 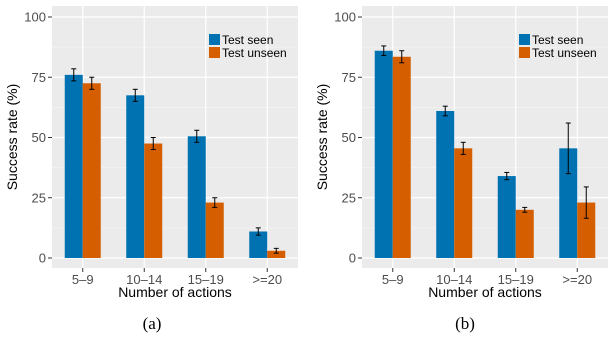 I want to click on chart-b-x-tick-label: 5–9, so click(x=393, y=279).